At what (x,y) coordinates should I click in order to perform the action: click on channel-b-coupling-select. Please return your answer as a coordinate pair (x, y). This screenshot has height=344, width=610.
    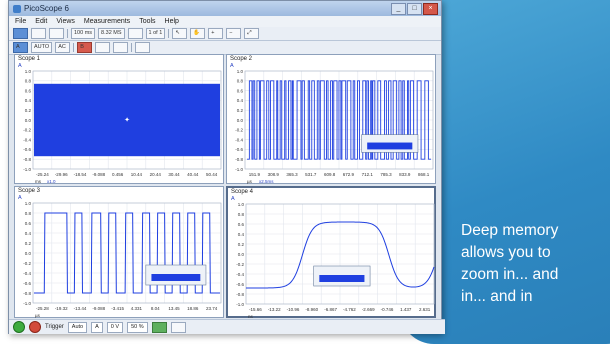
    Looking at the image, I should click on (121, 47).